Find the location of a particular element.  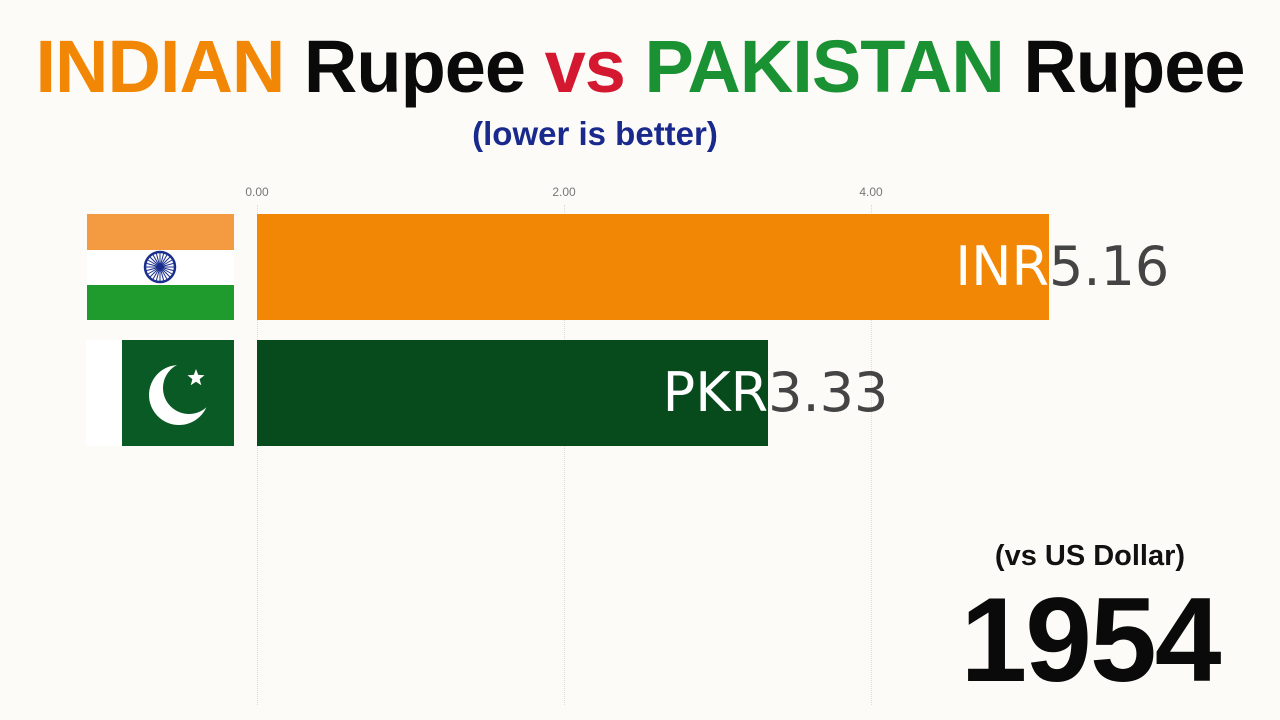

x-tick-label: 4.00 is located at coordinates (871, 192).